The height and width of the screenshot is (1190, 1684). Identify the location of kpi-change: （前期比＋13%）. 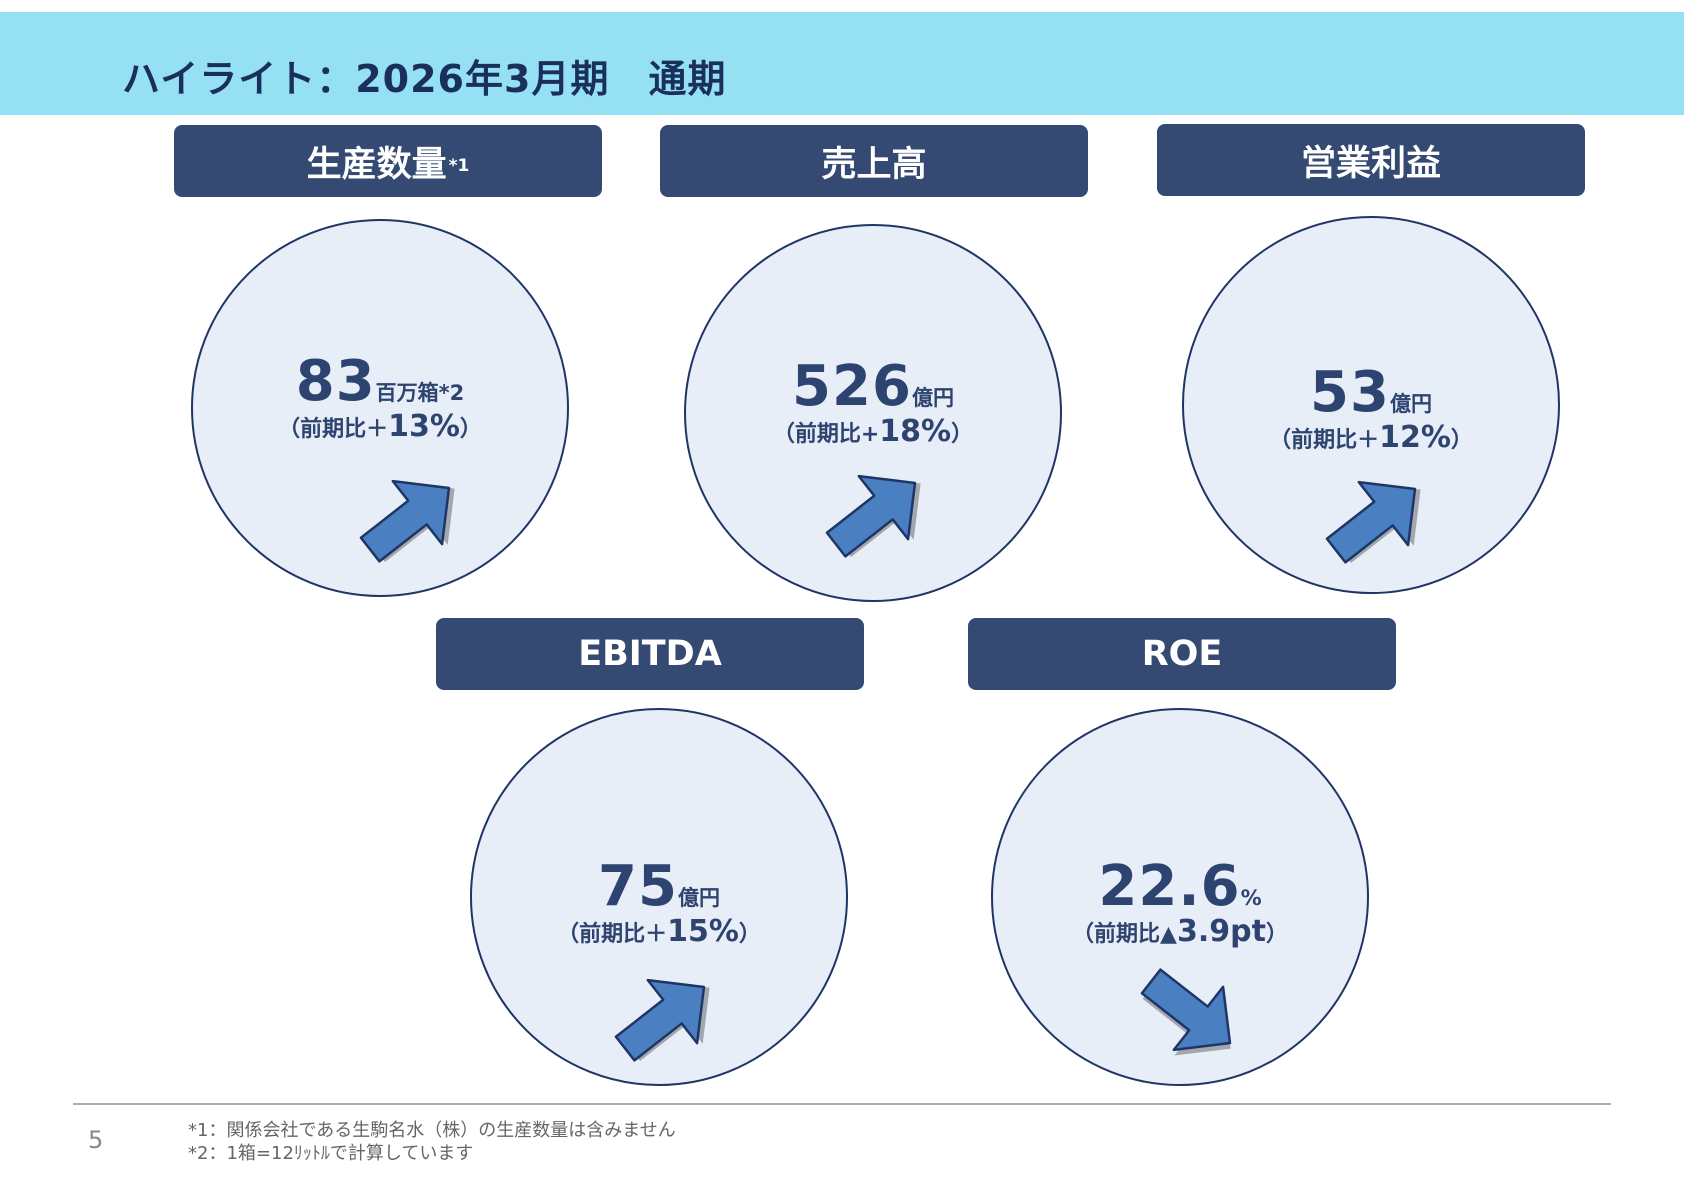
(380, 426).